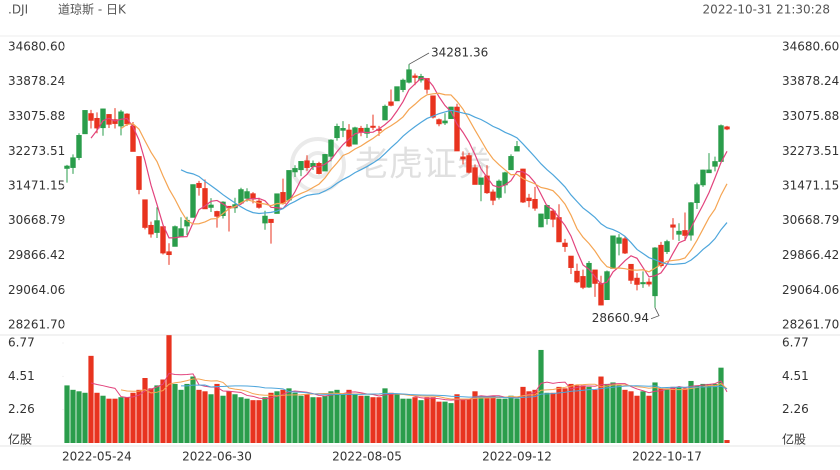  What do you see at coordinates (92, 9) in the screenshot?
I see `subtitle: 道琼斯 - 日K` at bounding box center [92, 9].